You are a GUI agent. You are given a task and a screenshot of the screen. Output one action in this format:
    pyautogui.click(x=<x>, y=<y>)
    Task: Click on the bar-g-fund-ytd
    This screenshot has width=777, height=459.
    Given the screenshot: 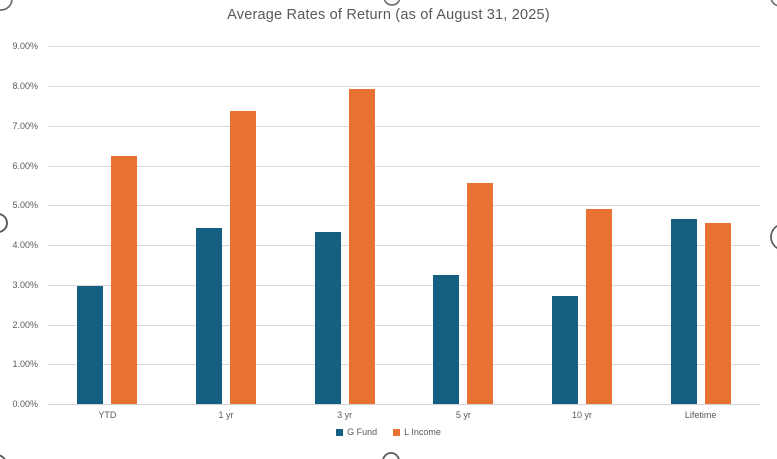 What is the action you would take?
    pyautogui.click(x=90, y=344)
    